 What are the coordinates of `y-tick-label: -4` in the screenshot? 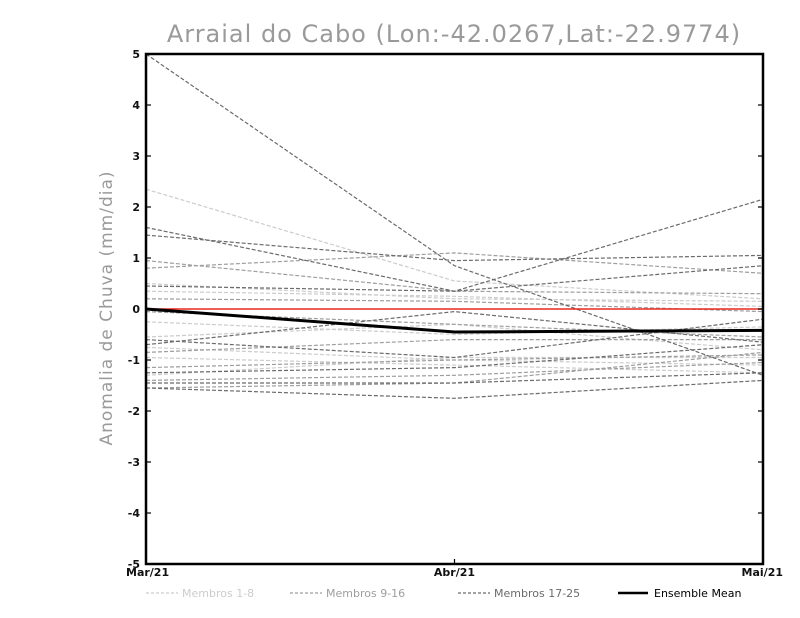 It's located at (134, 513).